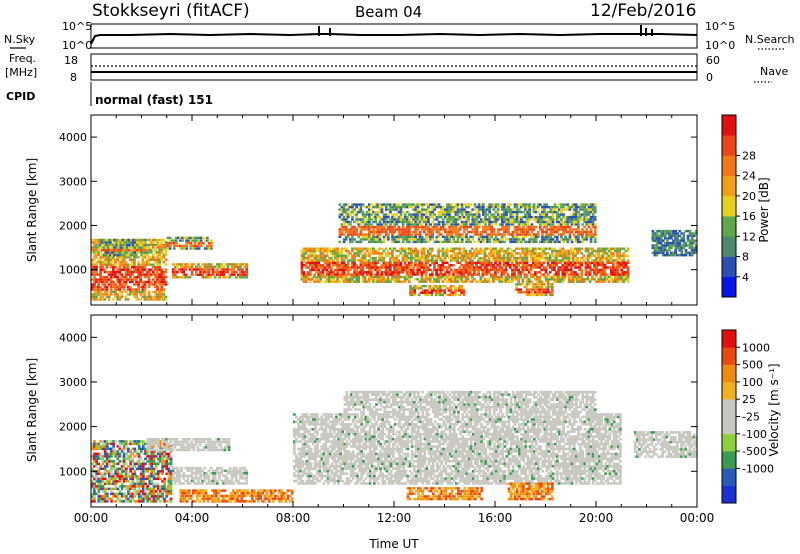 The image size is (800, 554). I want to click on nsky-tick-bottom-right: 10^0, so click(720, 45).